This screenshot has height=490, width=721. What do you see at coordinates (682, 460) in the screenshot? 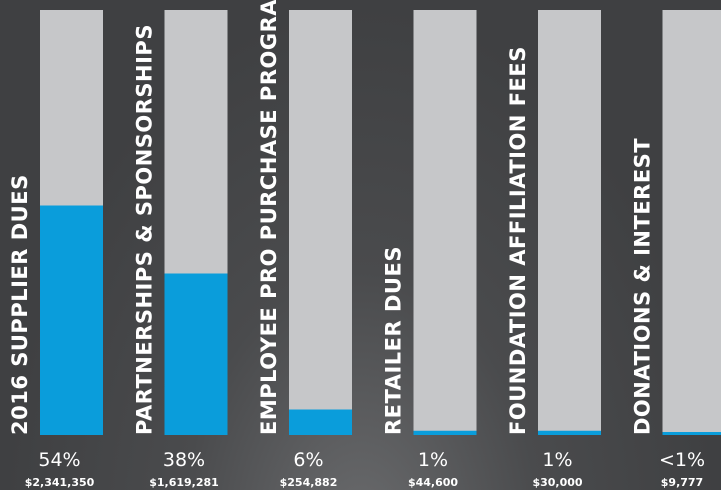
I see `percent-label-6: <1%` at bounding box center [682, 460].